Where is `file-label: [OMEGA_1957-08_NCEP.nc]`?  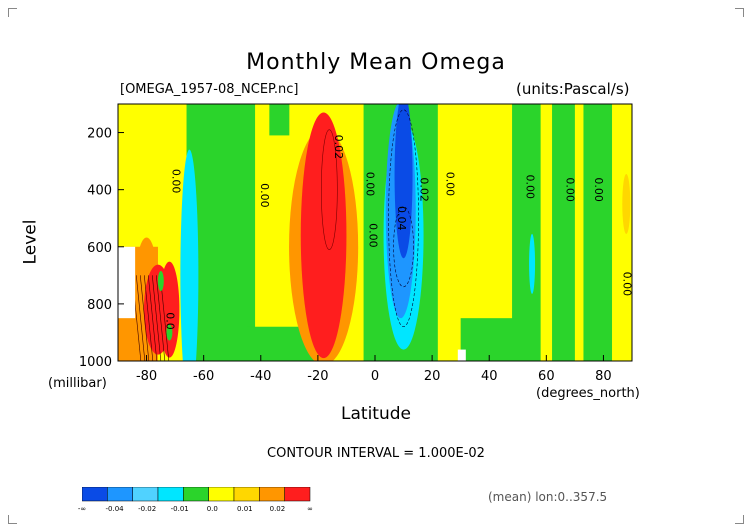
file-label: [OMEGA_1957-08_NCEP.nc] is located at coordinates (209, 89).